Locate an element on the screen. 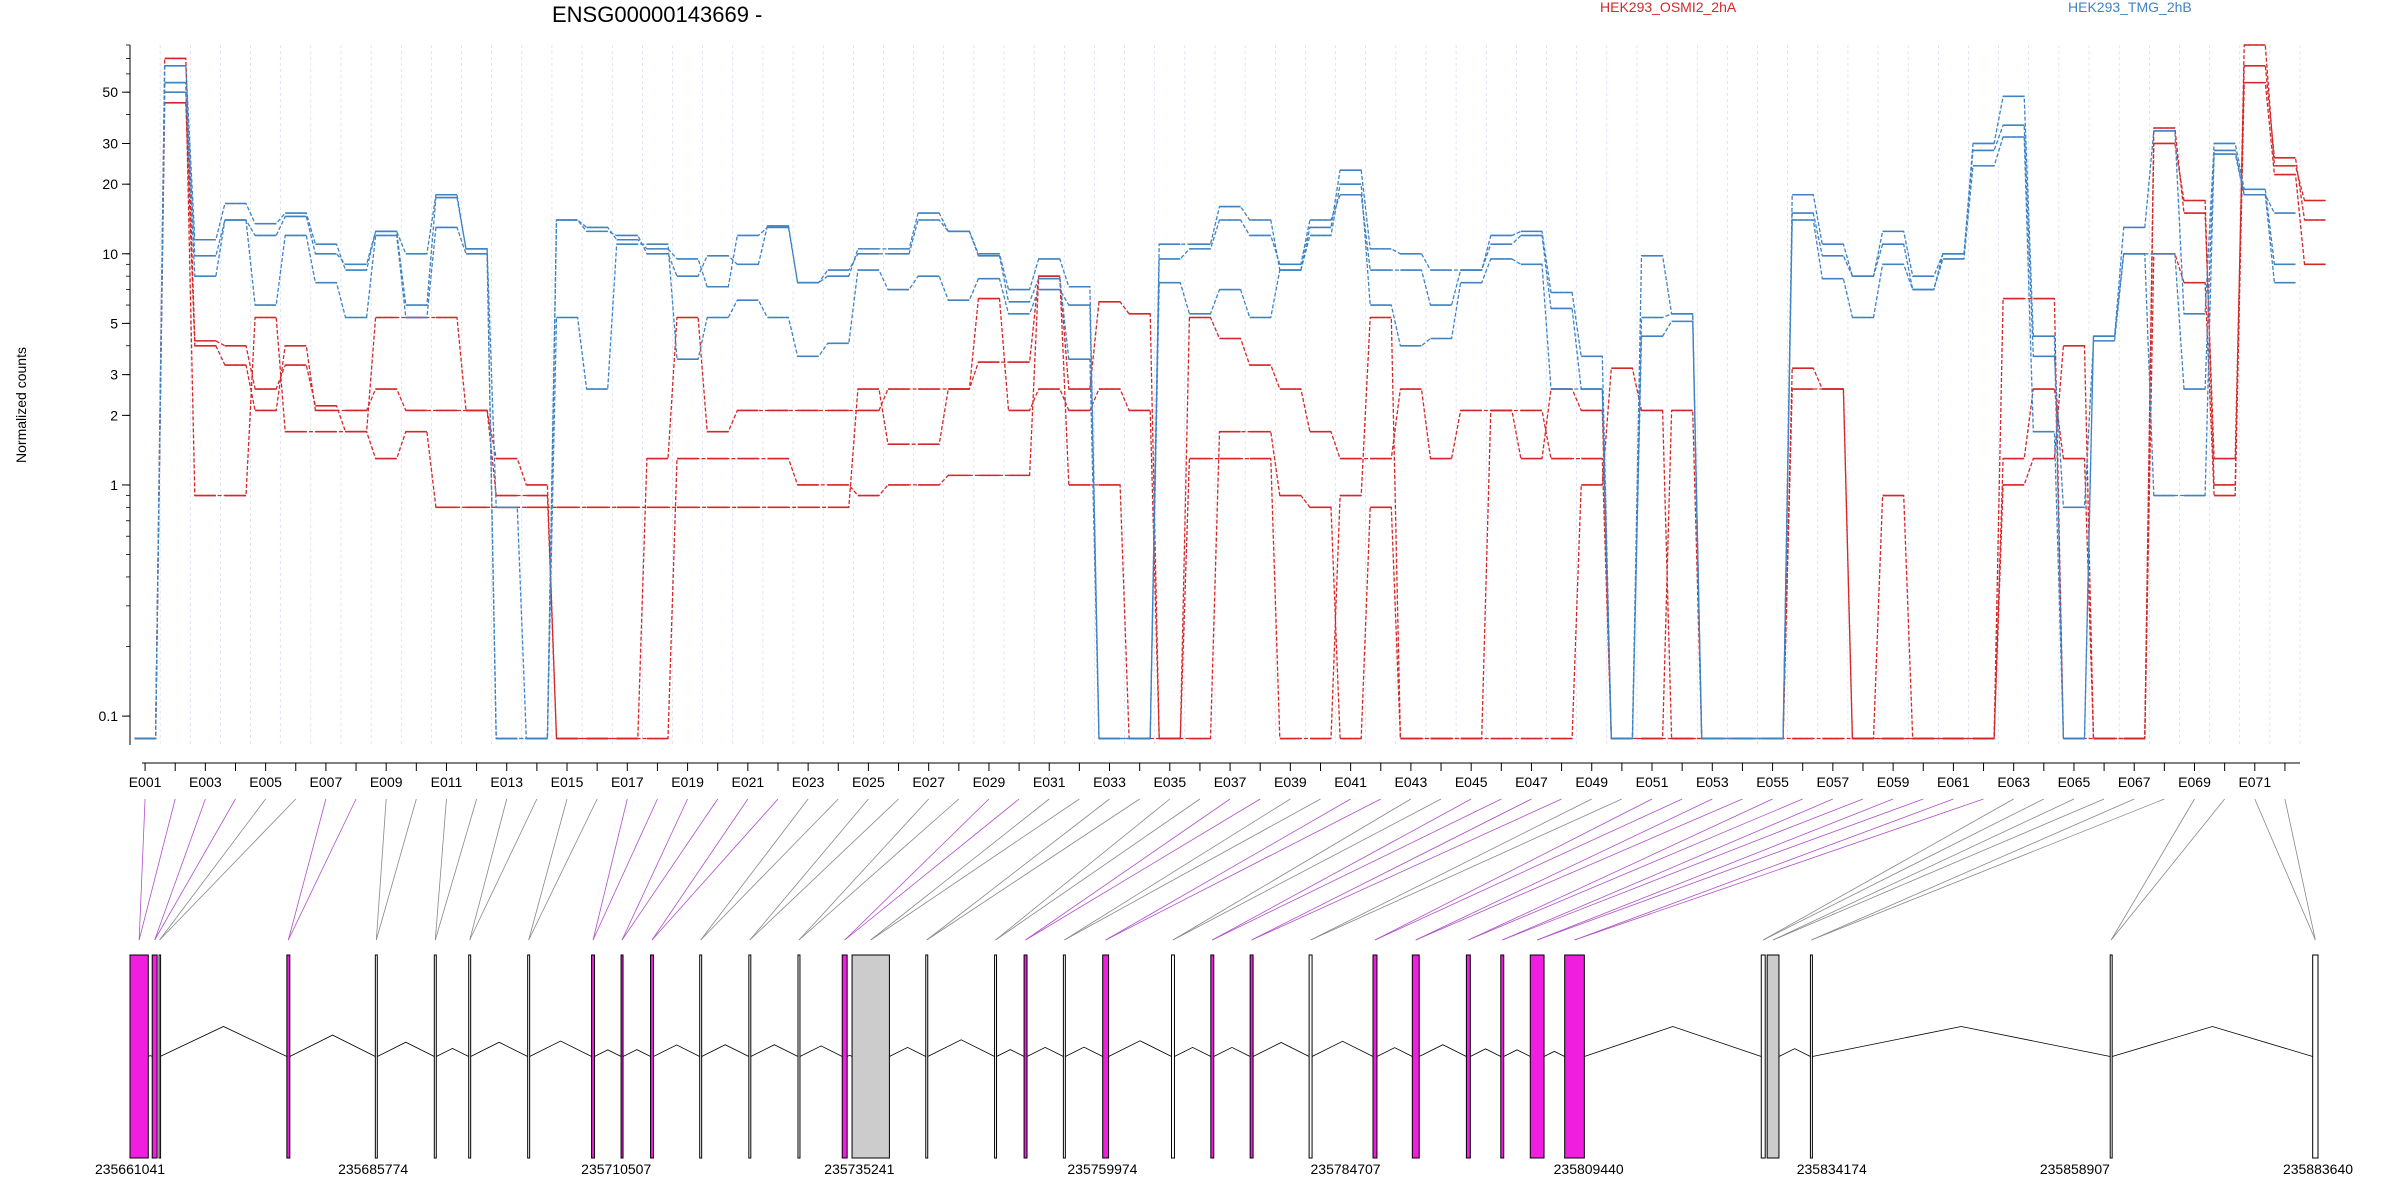  x-tick-label: E065 is located at coordinates (2074, 782).